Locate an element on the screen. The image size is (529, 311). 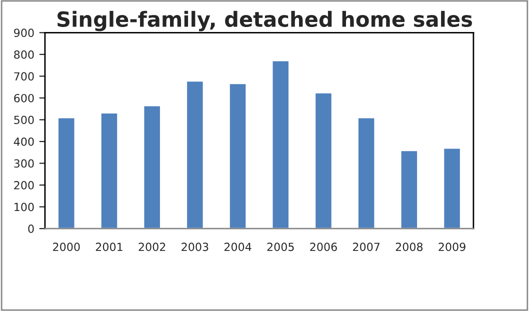
x-tick-label: 2008 is located at coordinates (409, 247).